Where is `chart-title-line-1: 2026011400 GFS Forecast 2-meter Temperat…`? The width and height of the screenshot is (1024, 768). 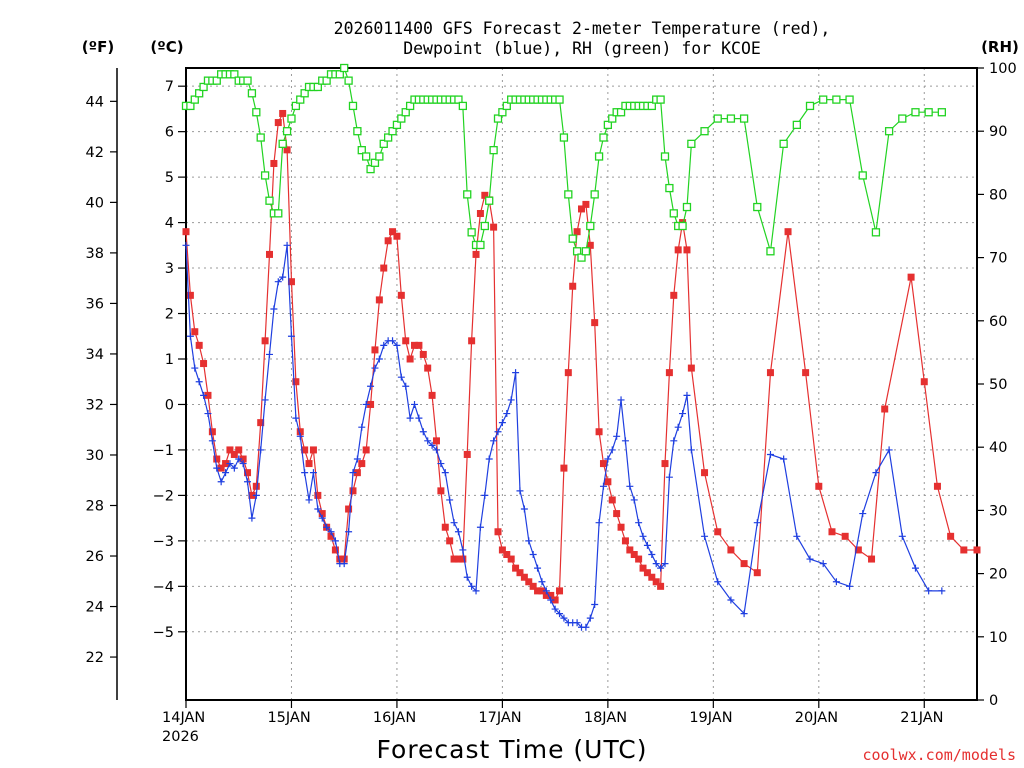
chart-title-line-1: 2026011400 GFS Forecast 2-meter Temperat… is located at coordinates (582, 28).